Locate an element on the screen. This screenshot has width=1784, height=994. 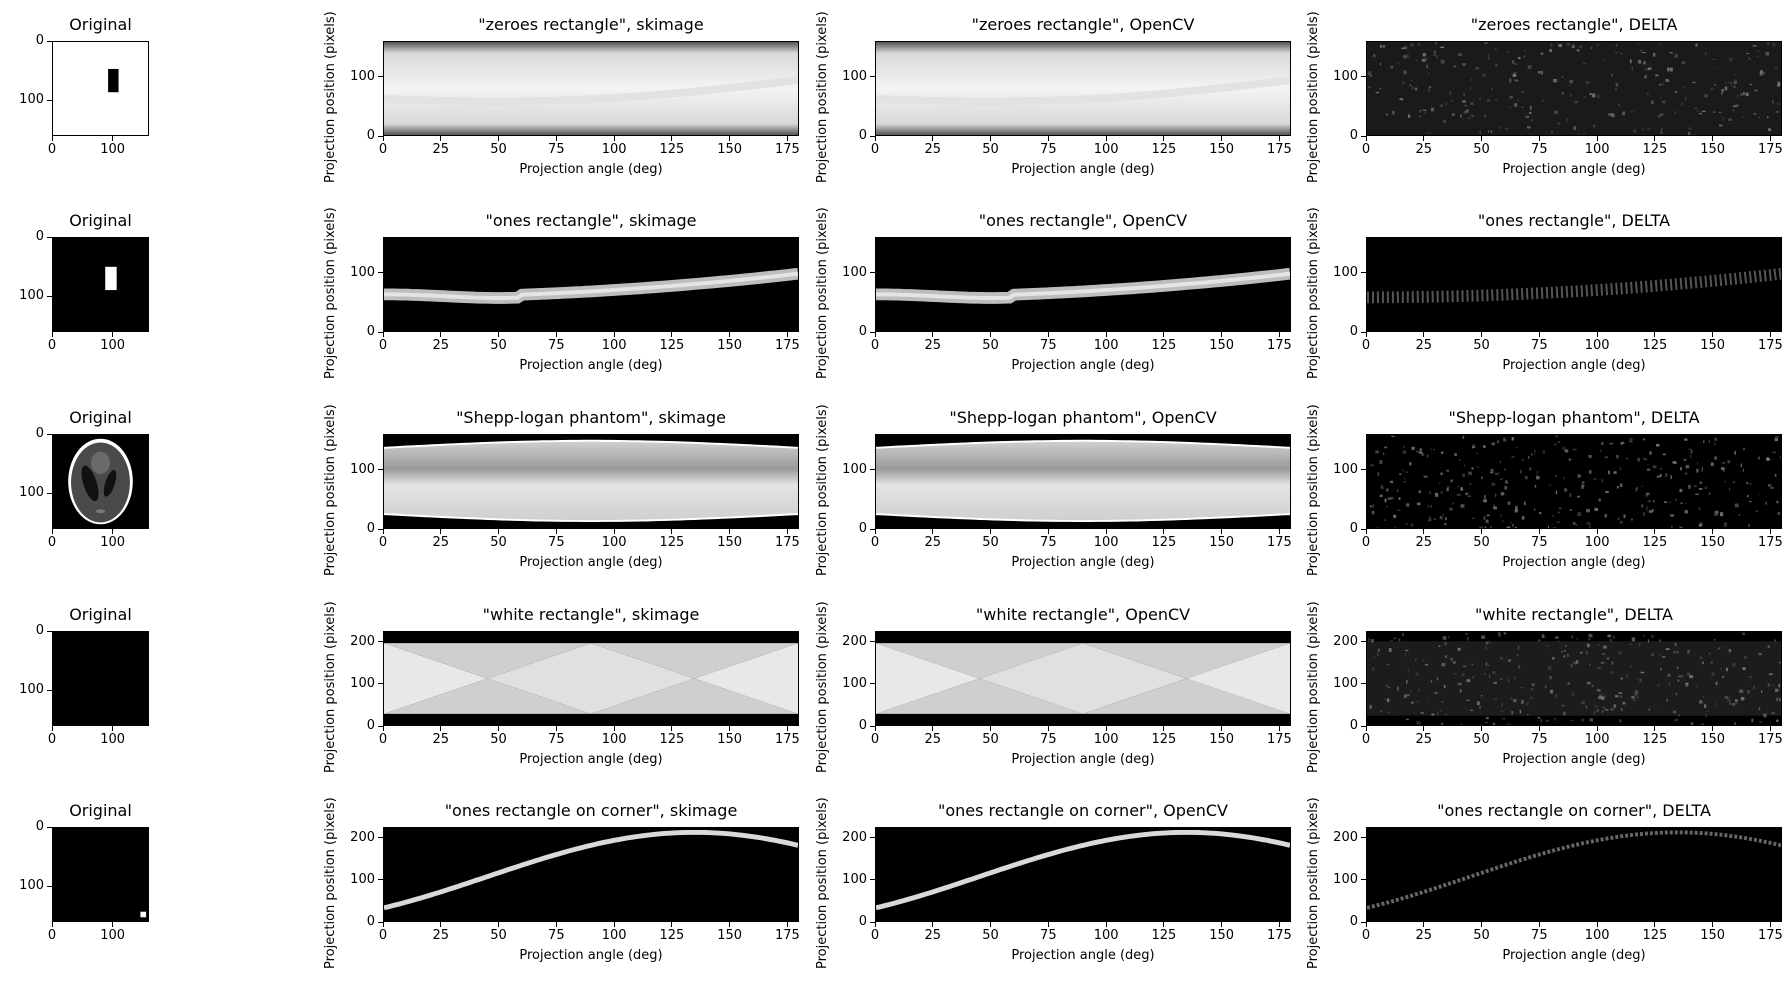
sinogram-xtick-label: 175 is located at coordinates (787, 739).